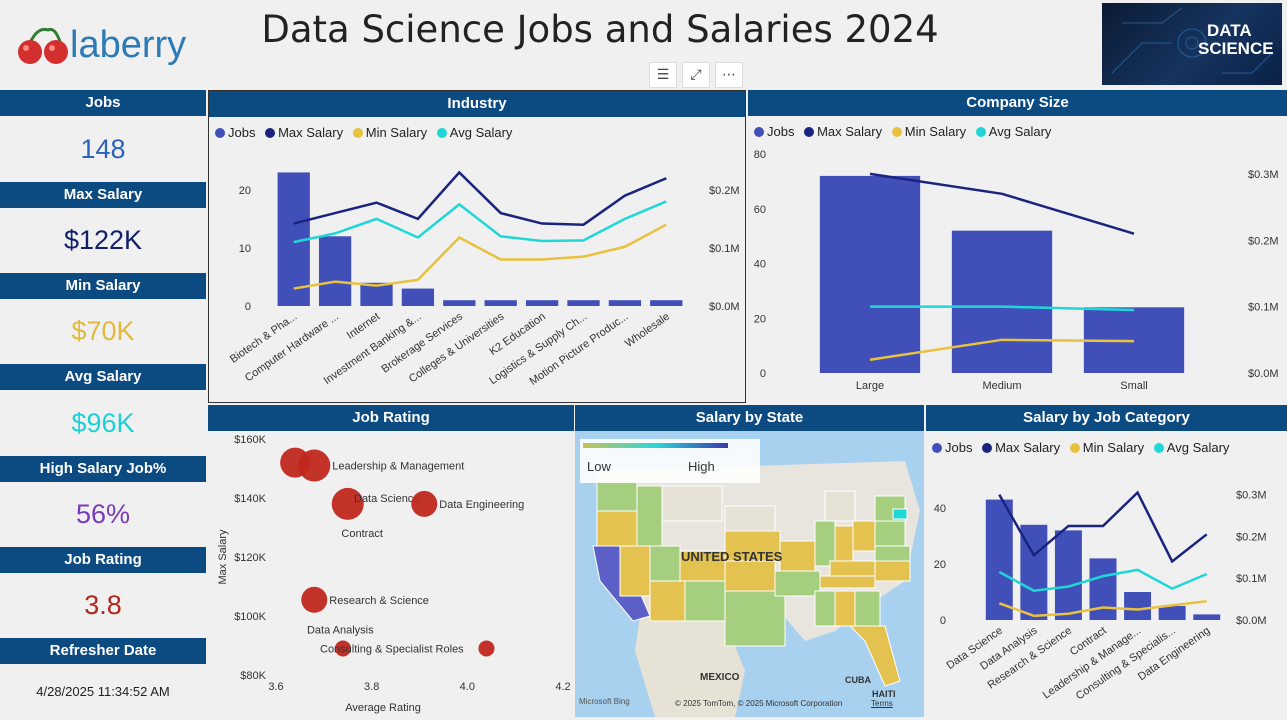  What do you see at coordinates (1251, 496) in the screenshot?
I see `y2-tick-label: $0.3M` at bounding box center [1251, 496].